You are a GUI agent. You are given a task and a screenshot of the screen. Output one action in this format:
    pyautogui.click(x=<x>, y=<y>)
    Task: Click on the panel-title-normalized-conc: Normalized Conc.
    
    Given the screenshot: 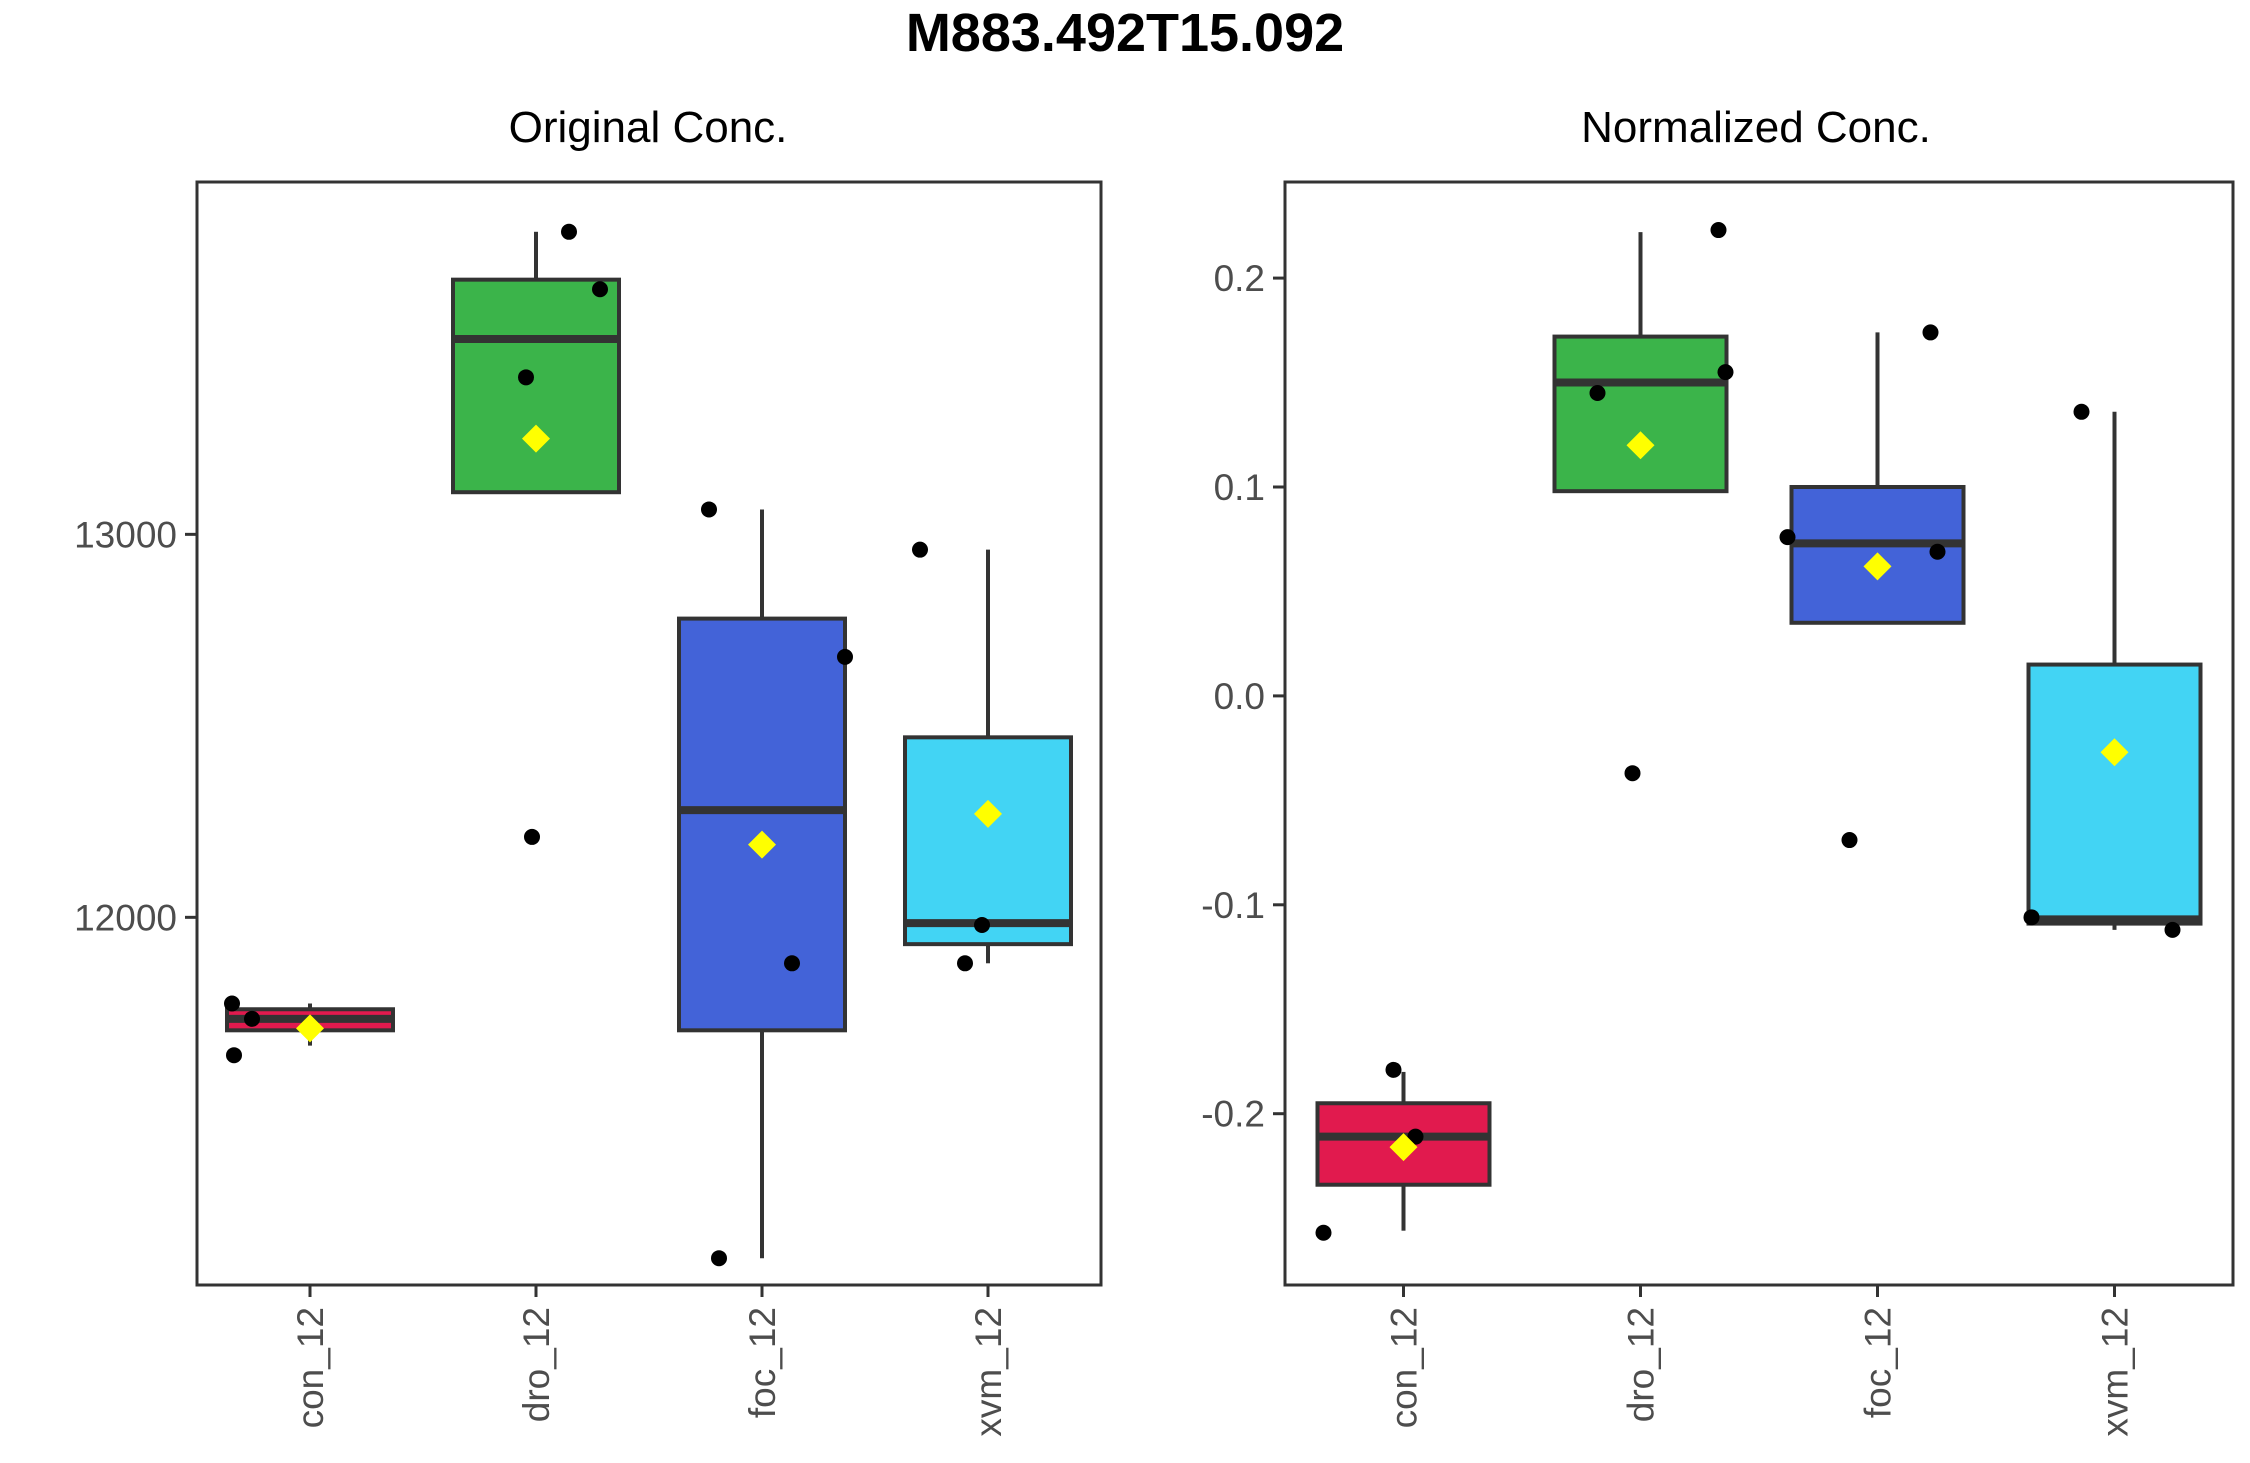 What is the action you would take?
    pyautogui.click(x=1756, y=127)
    